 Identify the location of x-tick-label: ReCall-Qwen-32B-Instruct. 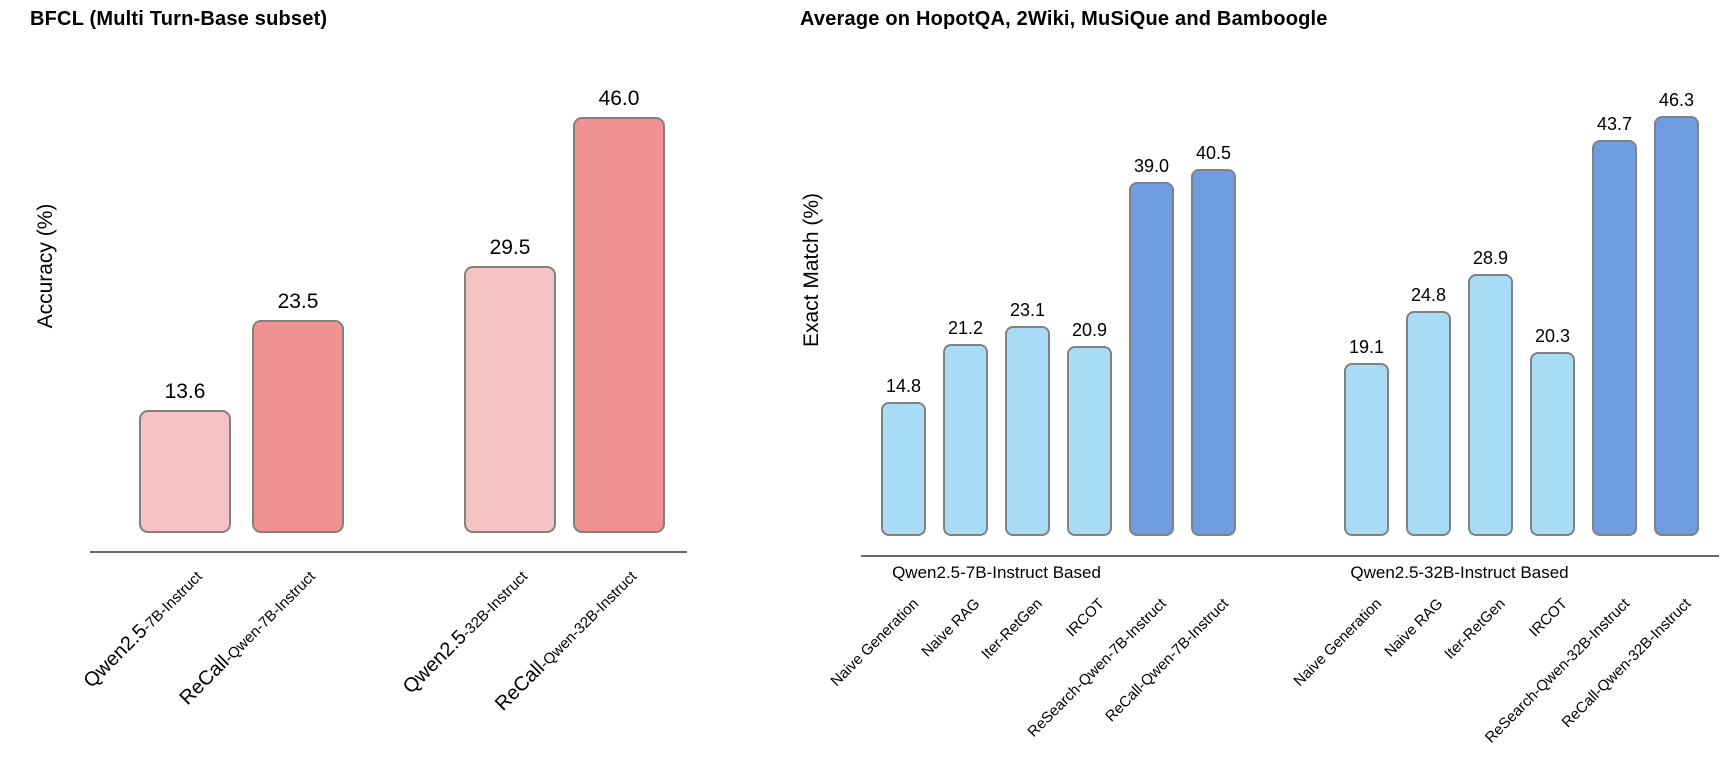
(1627, 663).